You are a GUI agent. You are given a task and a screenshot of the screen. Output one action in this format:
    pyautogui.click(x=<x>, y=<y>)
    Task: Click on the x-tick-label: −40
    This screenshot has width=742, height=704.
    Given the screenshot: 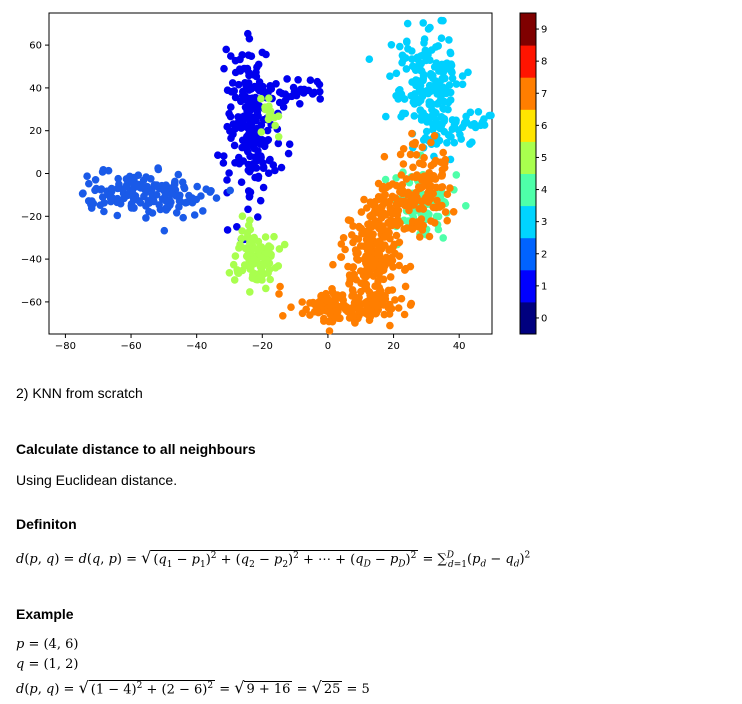 What is the action you would take?
    pyautogui.click(x=196, y=346)
    